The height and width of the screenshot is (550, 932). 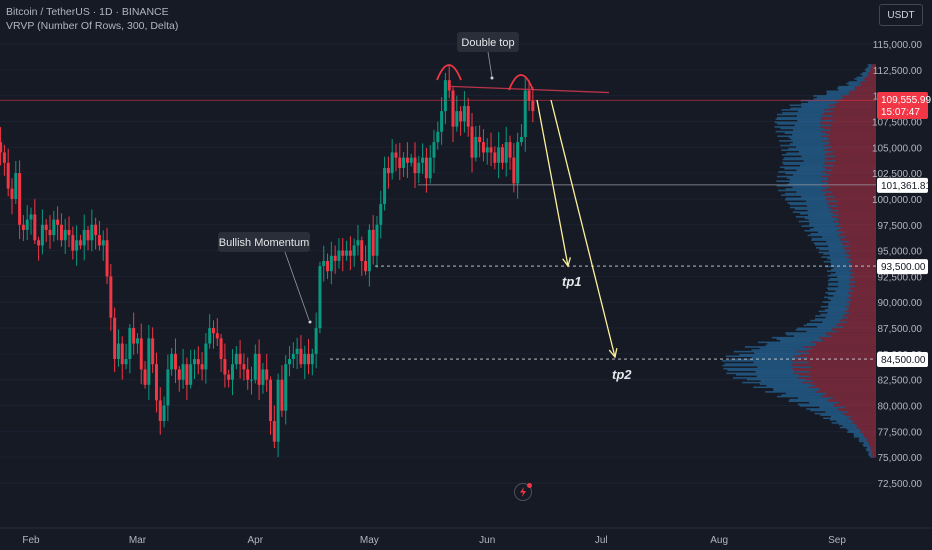 I want to click on price-tick-label: 80,000.00, so click(x=900, y=407).